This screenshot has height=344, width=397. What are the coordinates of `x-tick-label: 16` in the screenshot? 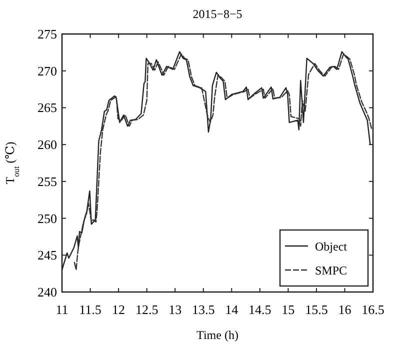 It's located at (345, 309).